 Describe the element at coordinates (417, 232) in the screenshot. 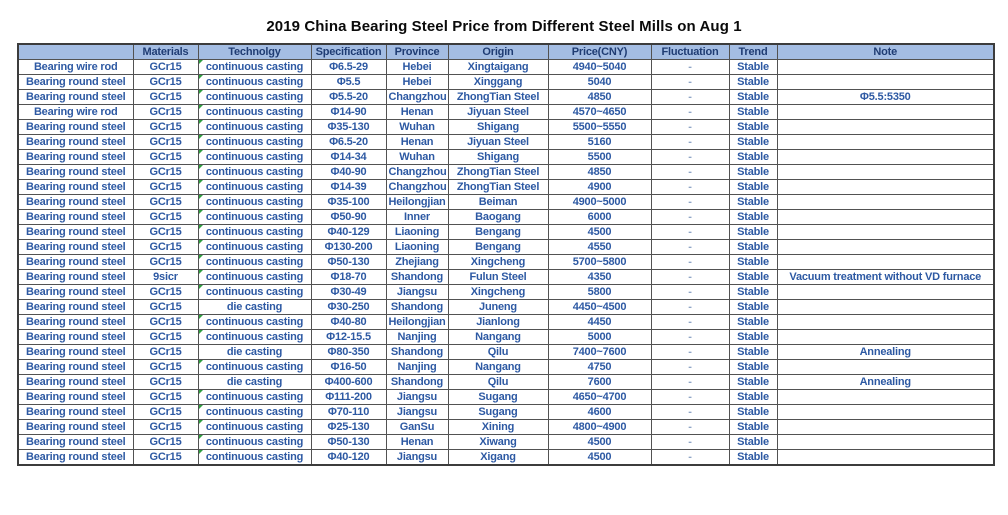

I see `cell-province: Liaoning` at that location.